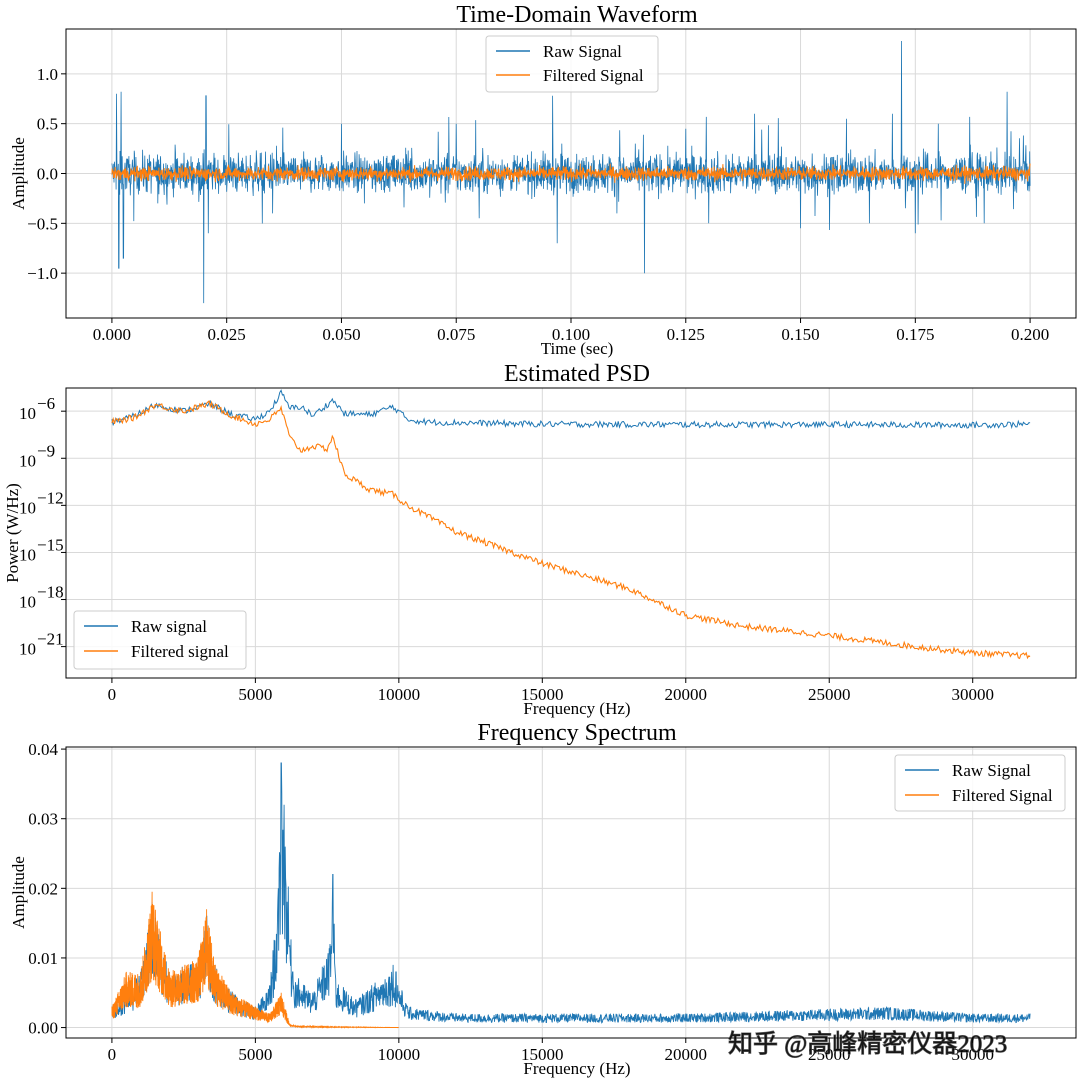 This screenshot has width=1080, height=1080. Describe the element at coordinates (42, 273) in the screenshot. I see `y-tick-label: −1.0` at that location.